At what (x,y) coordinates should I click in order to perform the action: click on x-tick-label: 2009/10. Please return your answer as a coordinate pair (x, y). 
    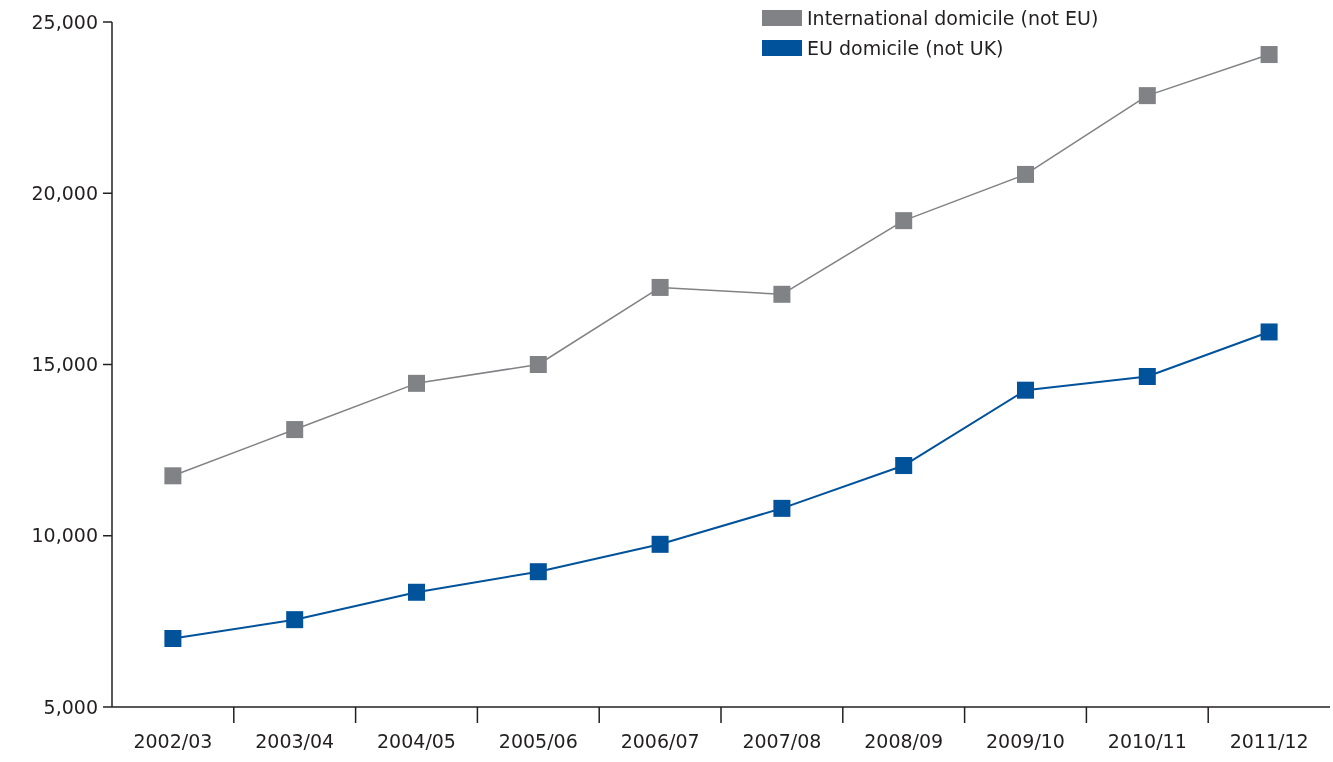
    Looking at the image, I should click on (1025, 741).